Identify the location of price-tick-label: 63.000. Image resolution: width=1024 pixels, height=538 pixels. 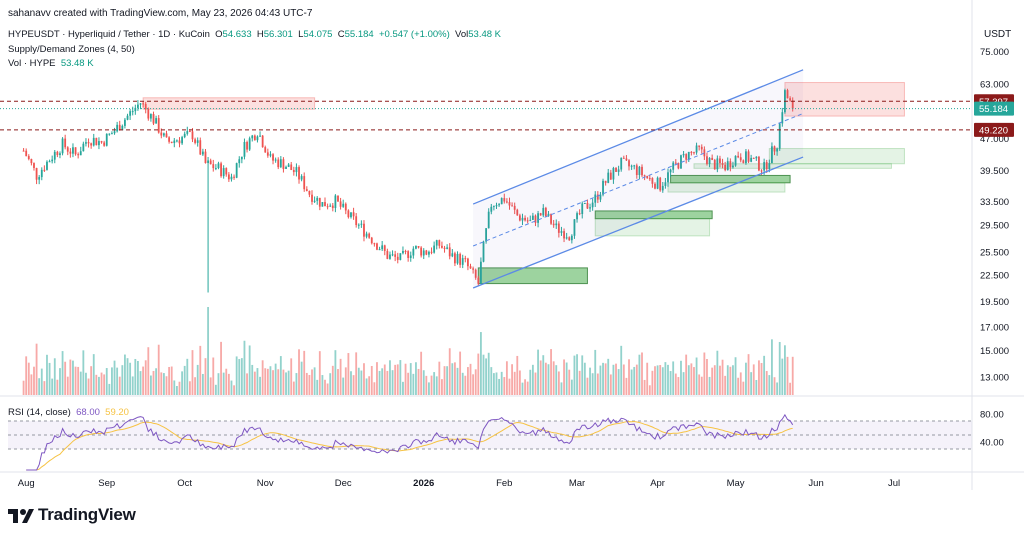
(994, 85).